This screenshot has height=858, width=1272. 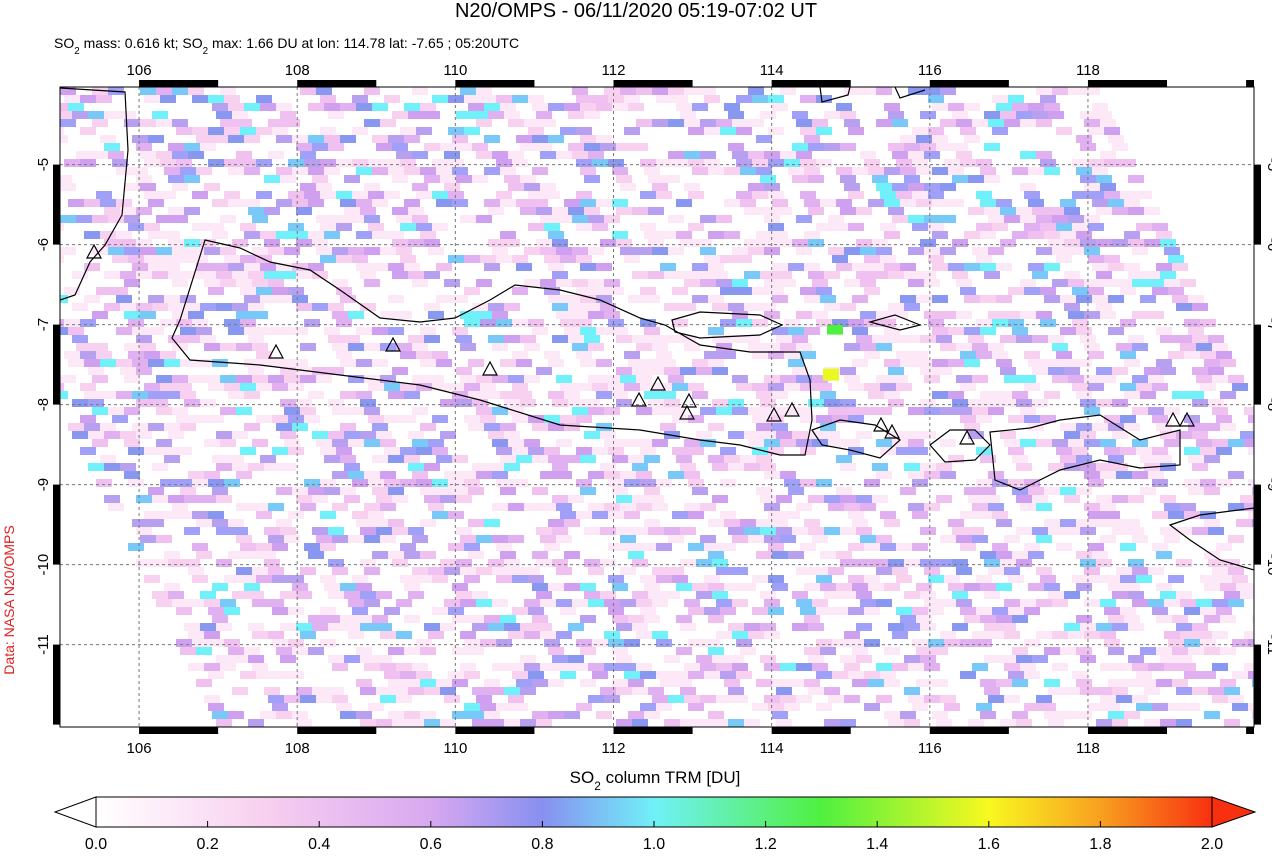 I want to click on colorbar-tick-label: 0.2, so click(x=207, y=844).